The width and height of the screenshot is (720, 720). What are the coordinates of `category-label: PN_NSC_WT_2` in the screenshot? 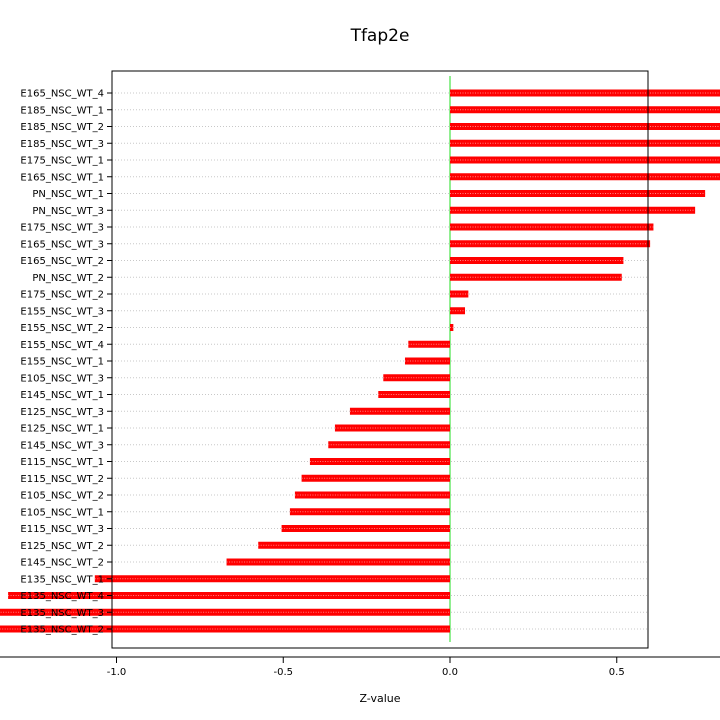 It's located at (68, 278).